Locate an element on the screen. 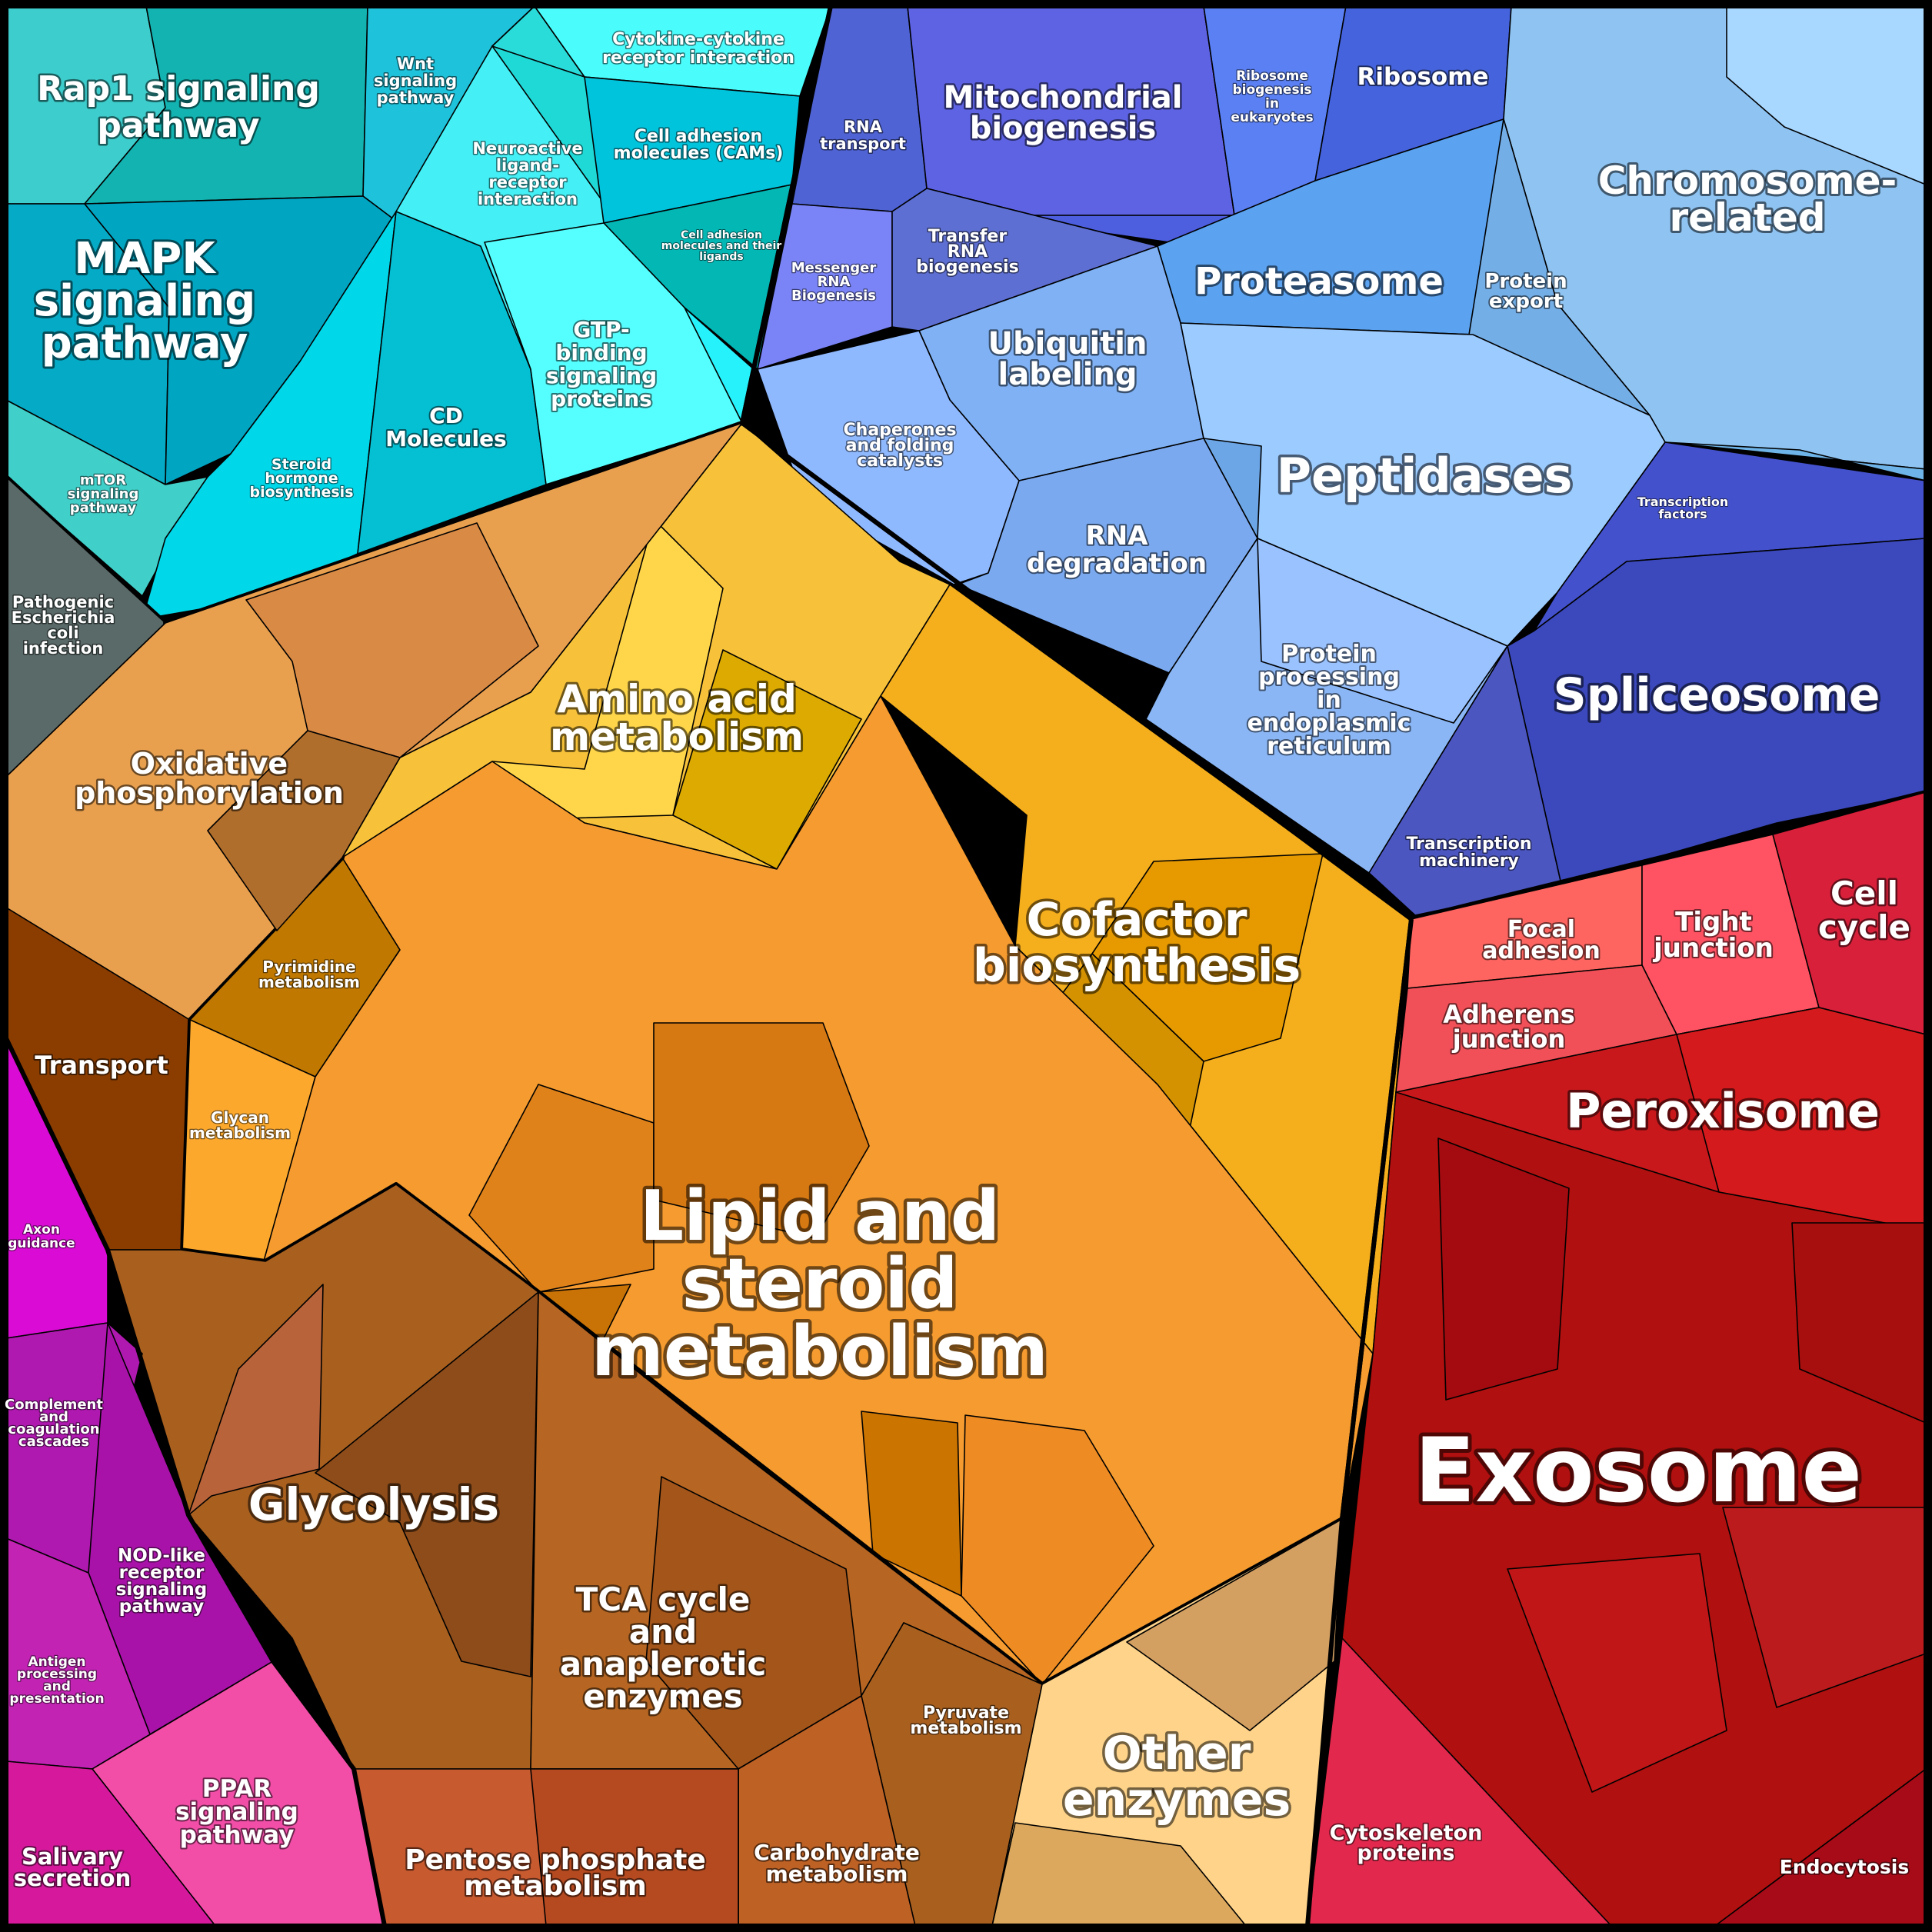 This screenshot has height=1932, width=1932. label-spliceosome: Spliceosome is located at coordinates (1717, 695).